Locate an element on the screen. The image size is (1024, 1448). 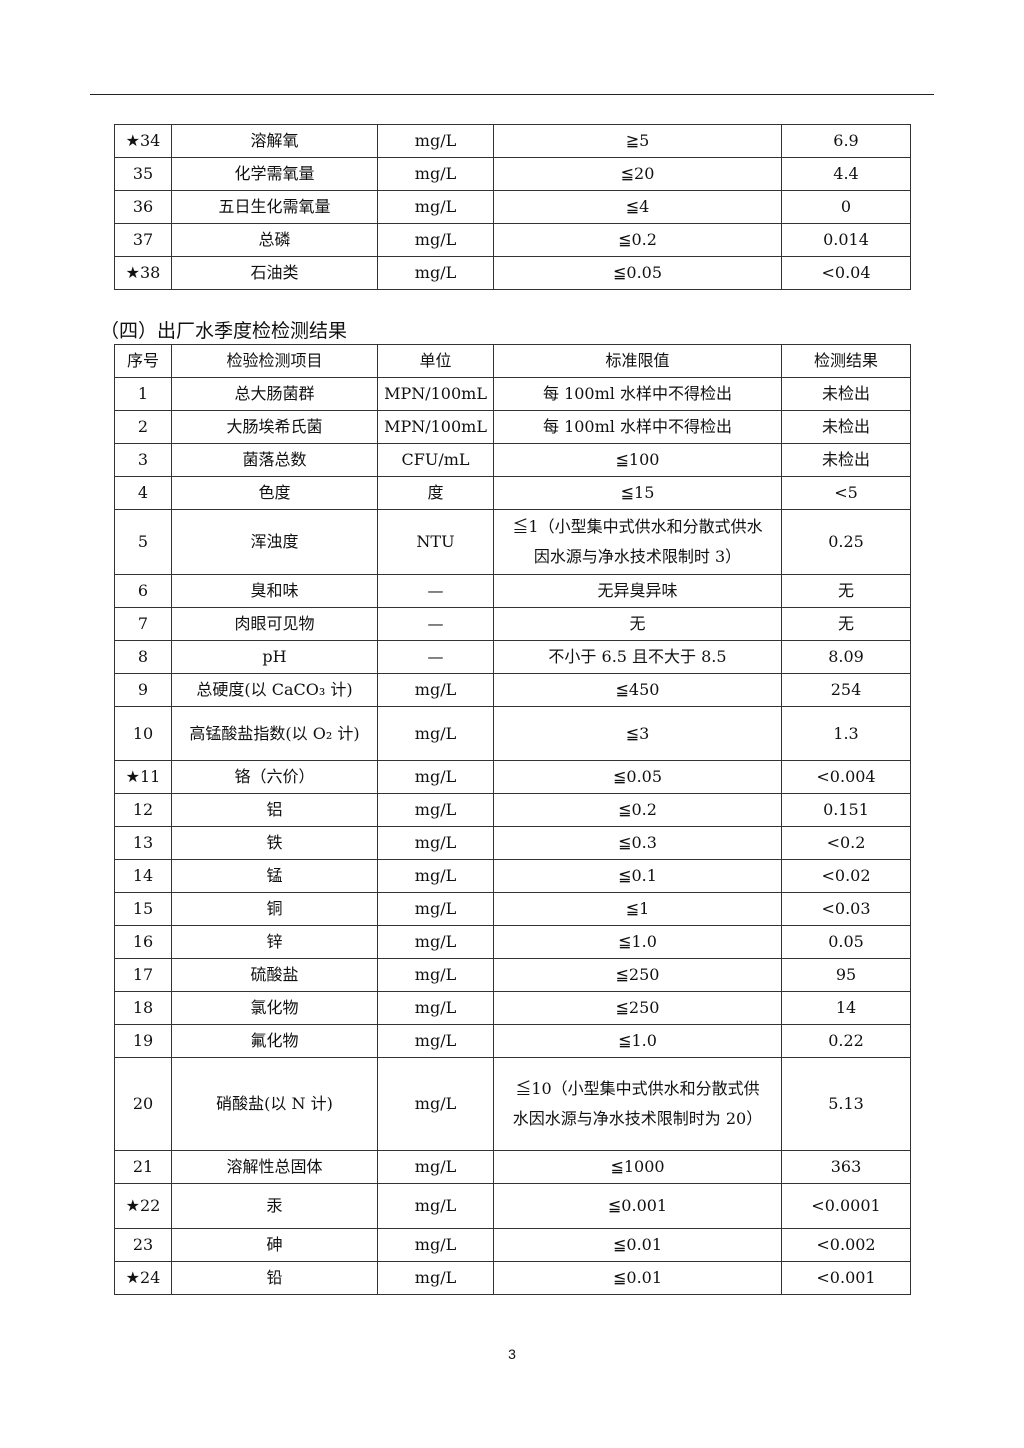
cell-test-result: <0.0001 is located at coordinates (846, 1206).